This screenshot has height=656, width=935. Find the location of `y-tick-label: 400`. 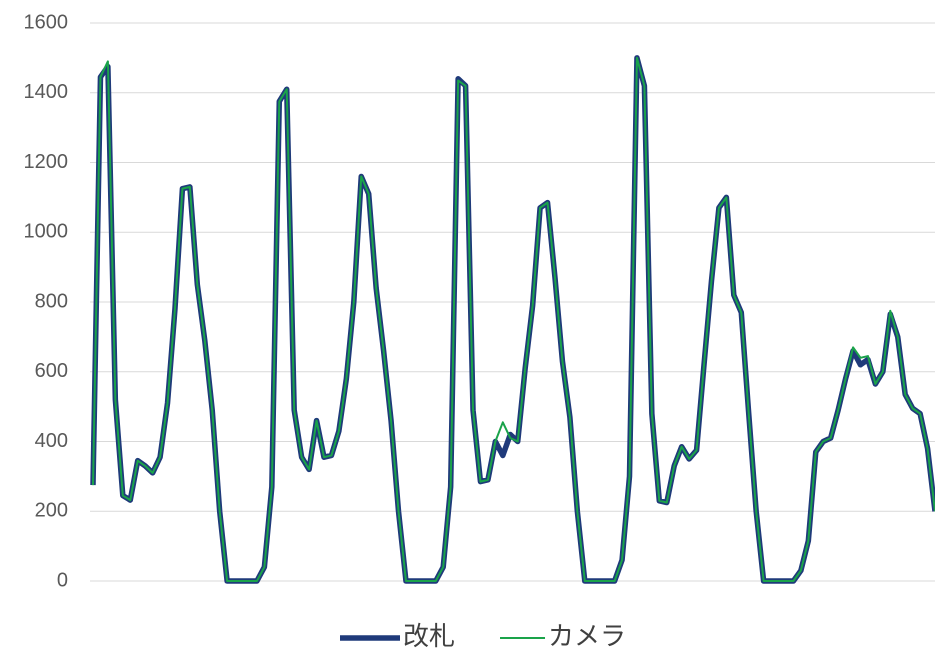

y-tick-label: 400 is located at coordinates (51, 441).